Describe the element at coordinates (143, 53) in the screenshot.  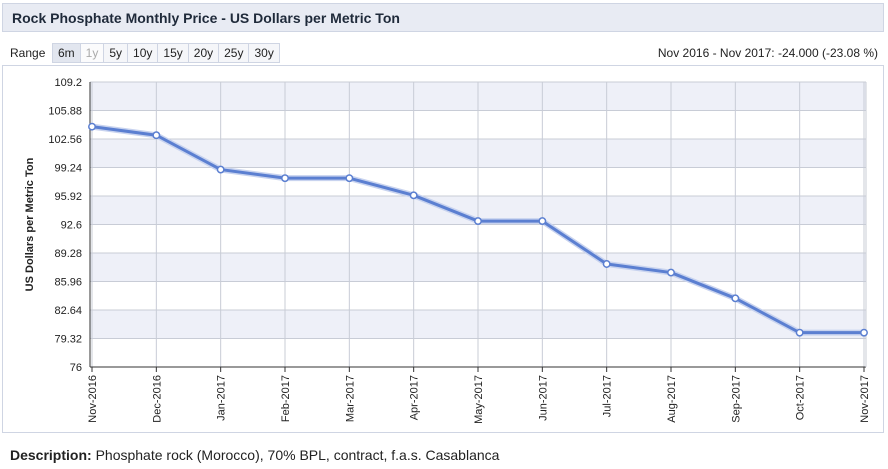
I see `range-10y-button: 10y` at that location.